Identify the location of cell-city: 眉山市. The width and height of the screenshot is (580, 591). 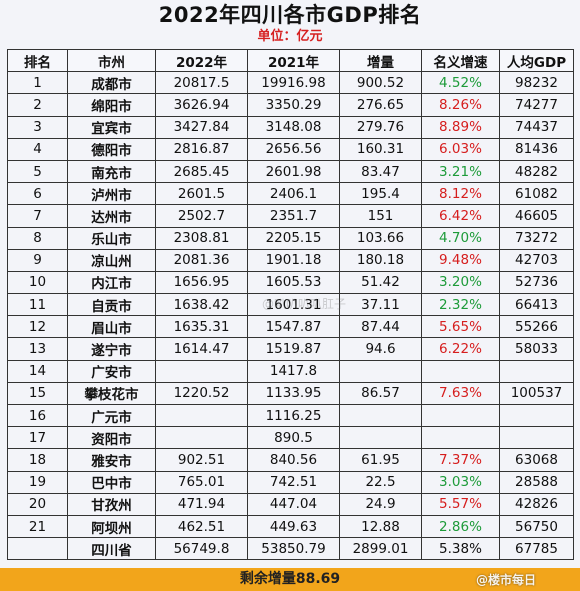
(111, 327).